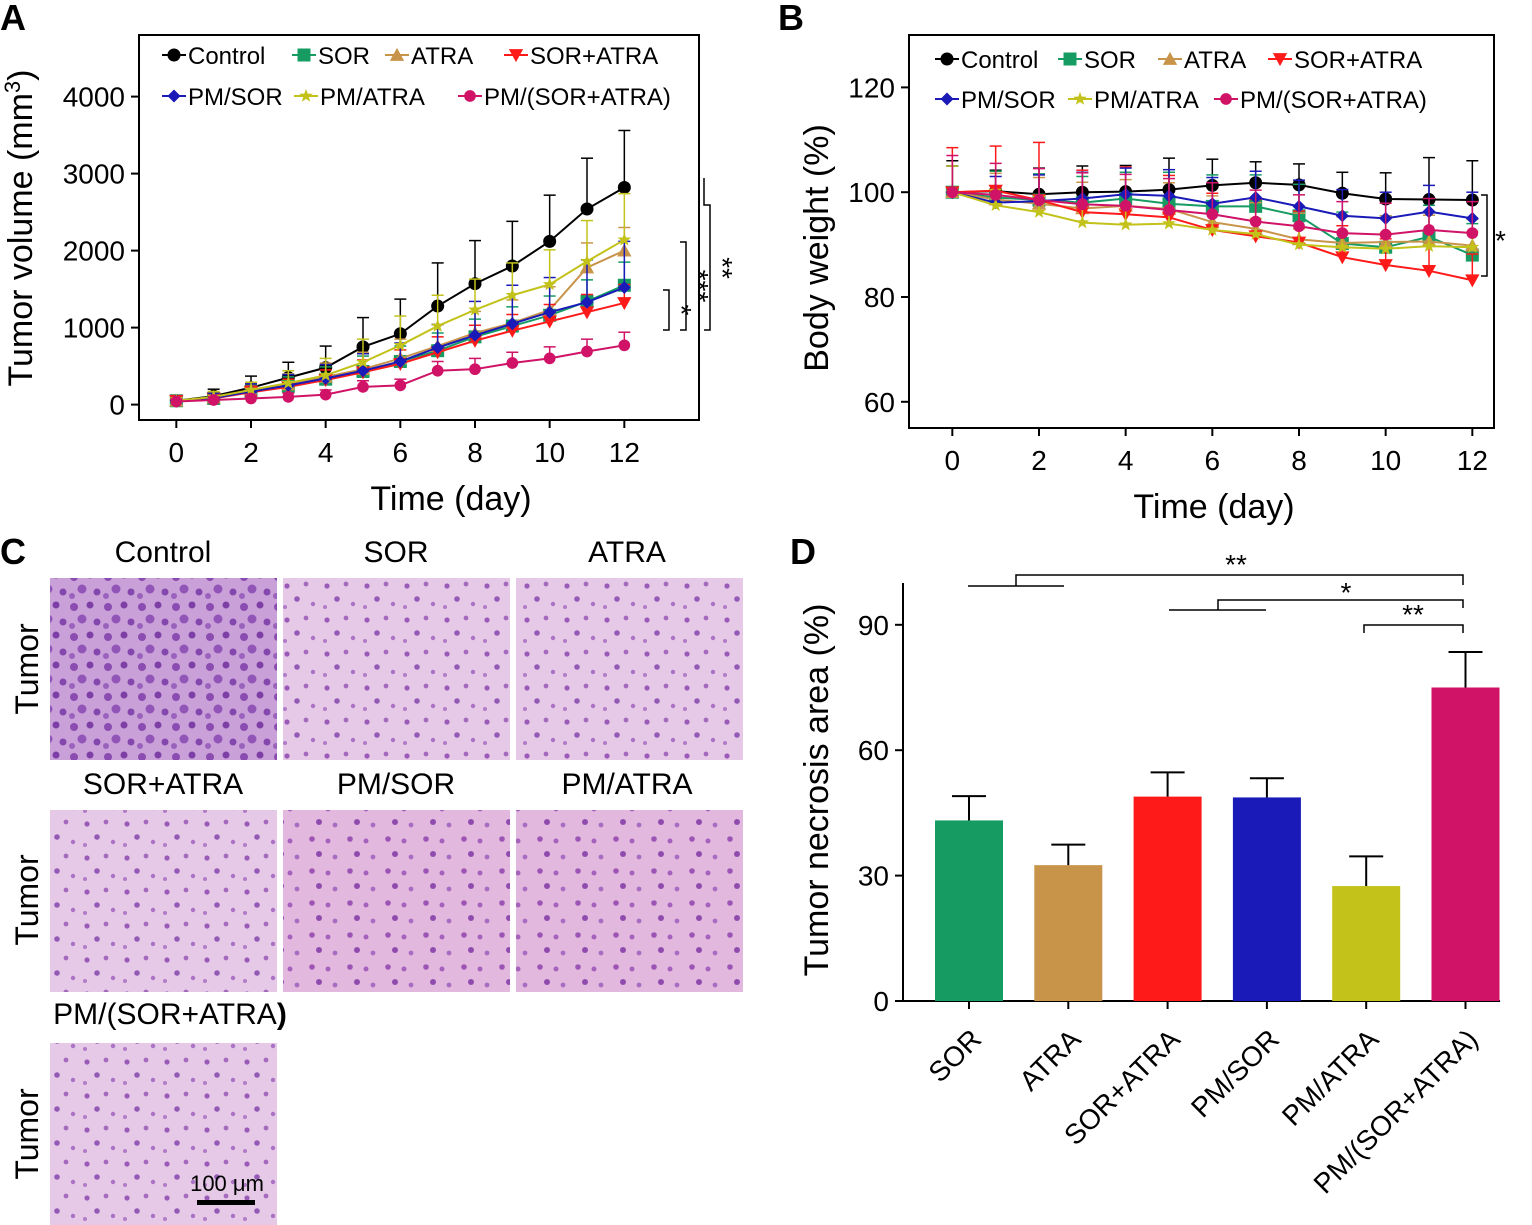  What do you see at coordinates (700, 254) in the screenshot?
I see `panel-a-significance-brackets: * *** **` at bounding box center [700, 254].